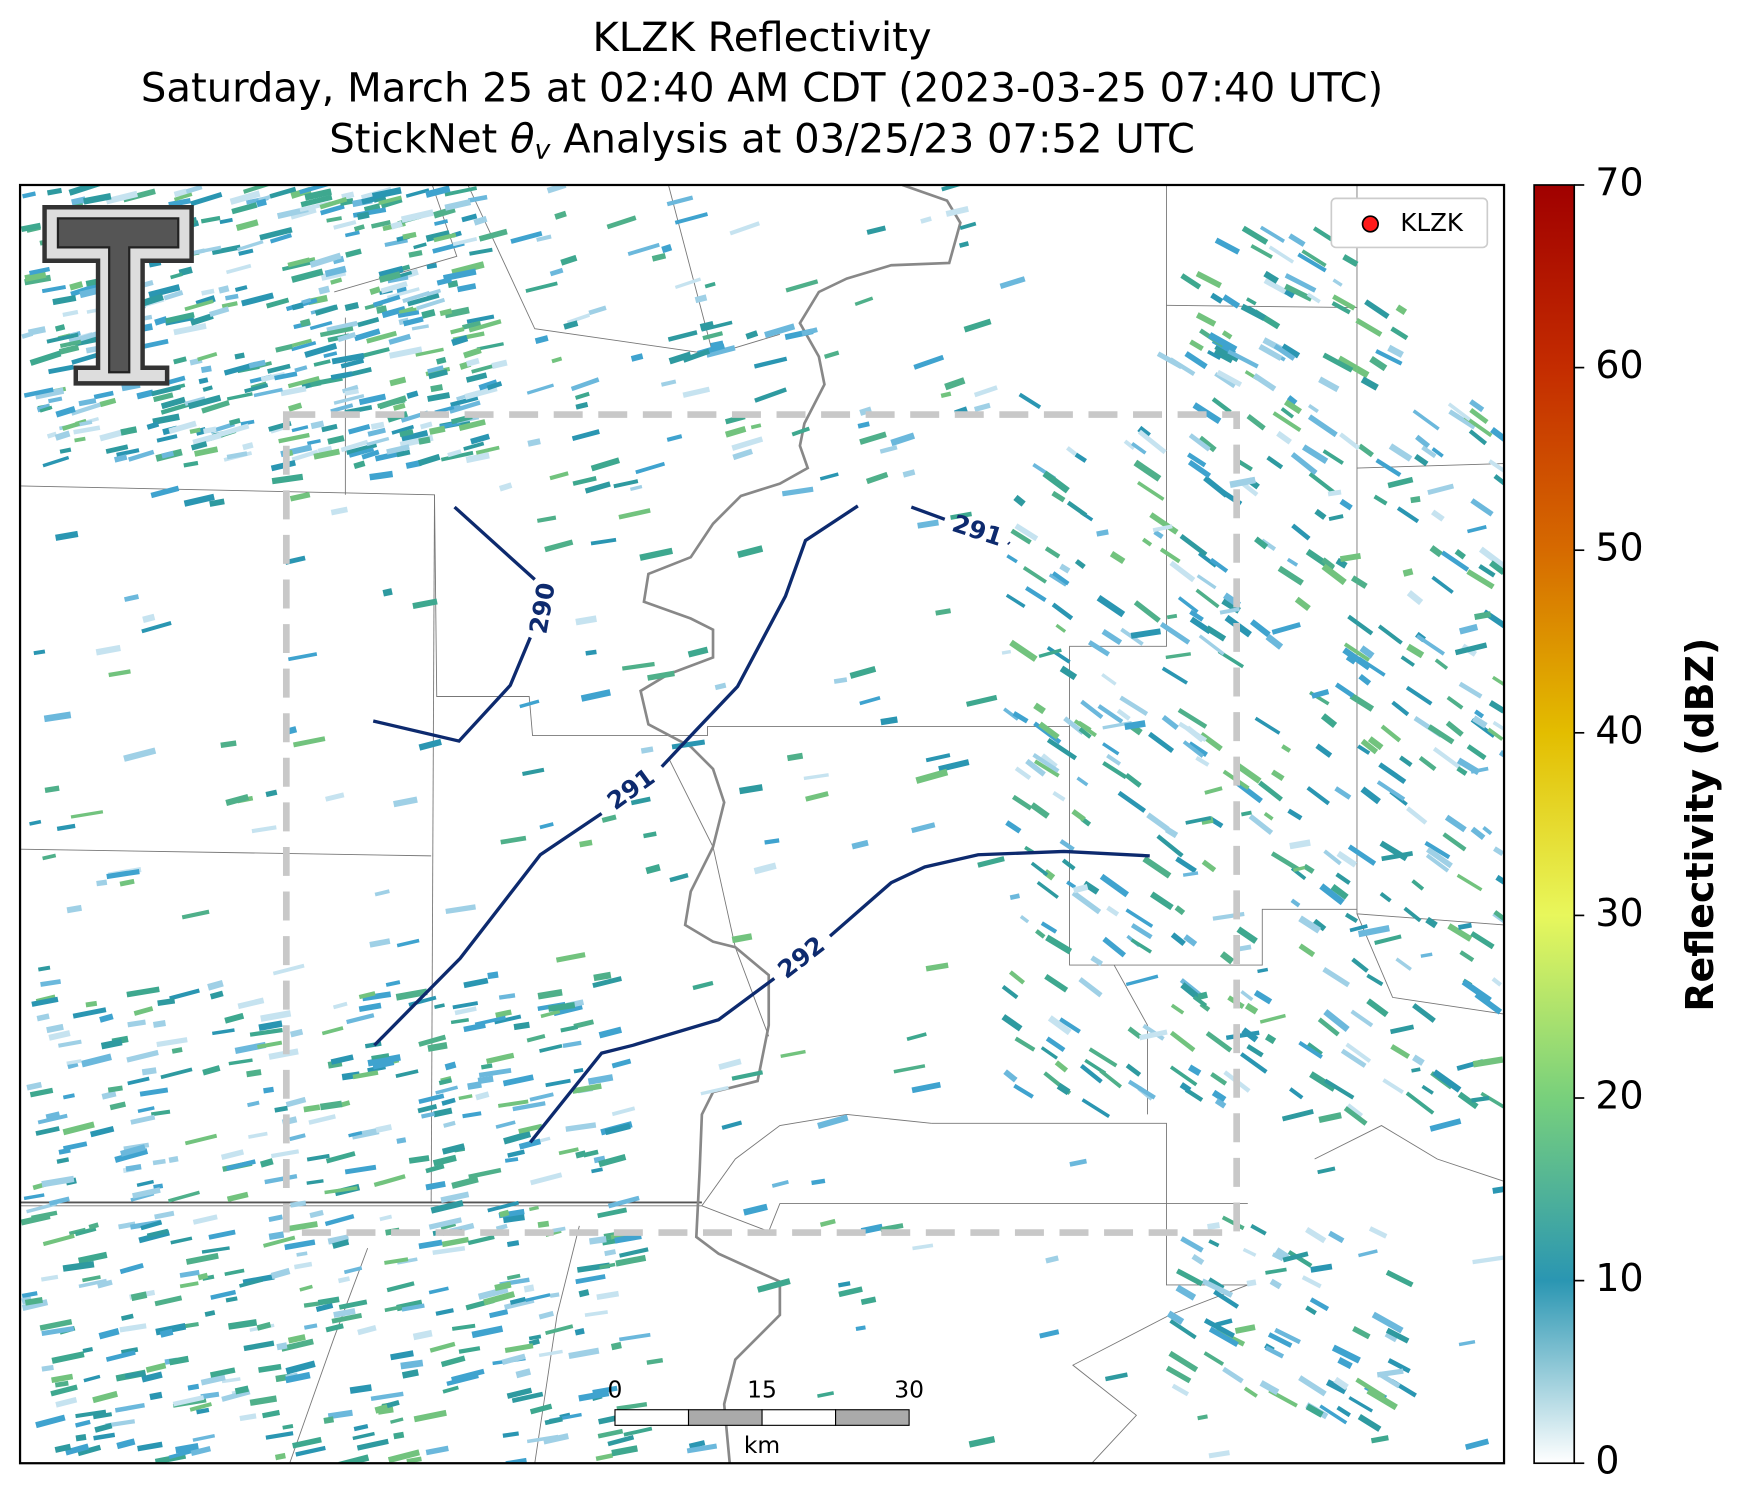  Describe the element at coordinates (909, 1389) in the screenshot. I see `scale-tick: 30` at that location.